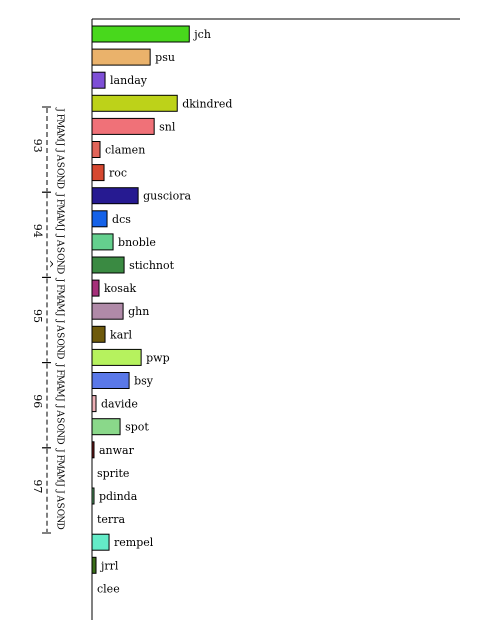 The width and height of the screenshot is (480, 640). I want to click on bar-pwp, so click(116, 357).